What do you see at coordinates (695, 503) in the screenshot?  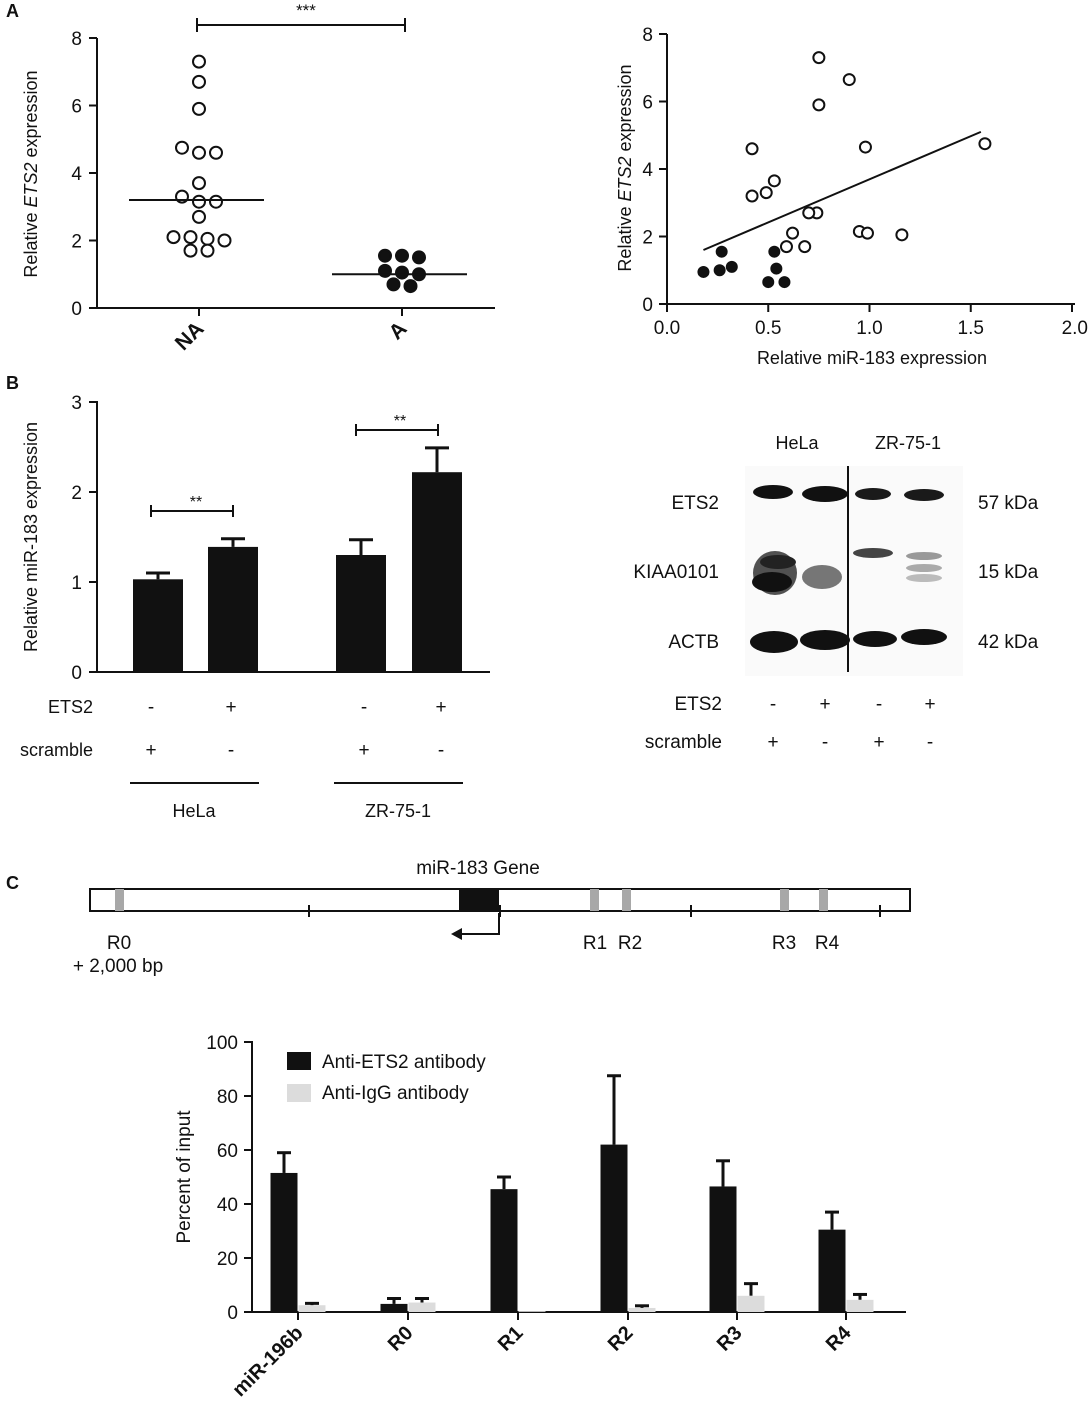 I see `blot-protein-ets2: ETS2` at bounding box center [695, 503].